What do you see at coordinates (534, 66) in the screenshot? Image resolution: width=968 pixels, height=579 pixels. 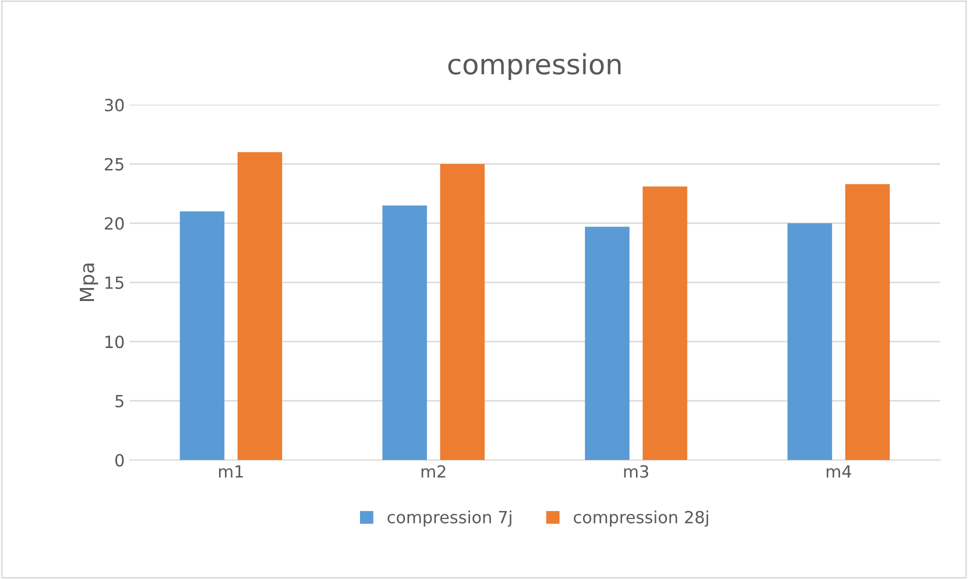 I see `chart-title: compression` at bounding box center [534, 66].